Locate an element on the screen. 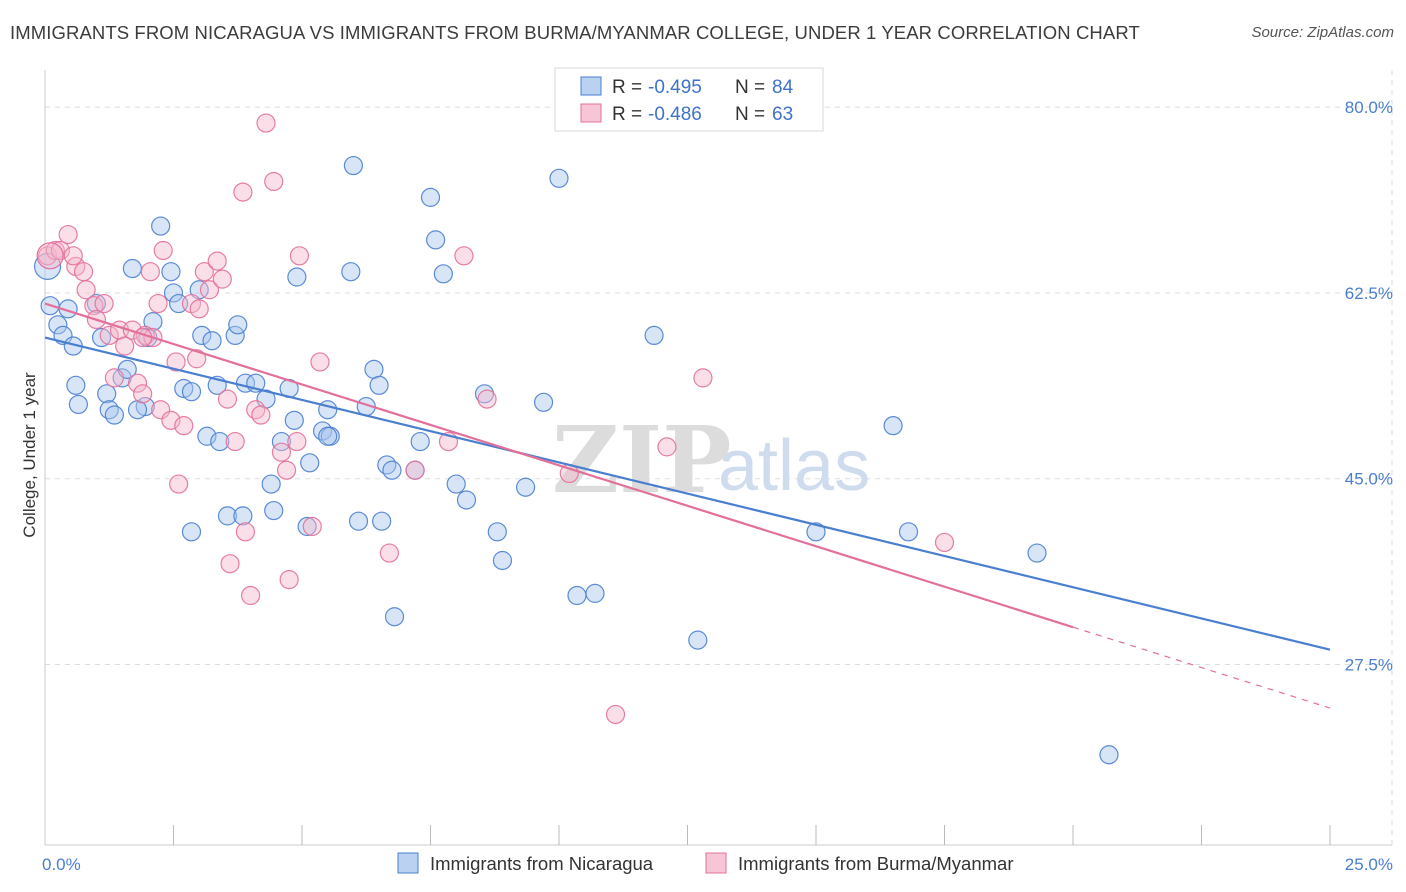 The width and height of the screenshot is (1406, 892). x-tick-label-1: 25.0% is located at coordinates (1369, 864).